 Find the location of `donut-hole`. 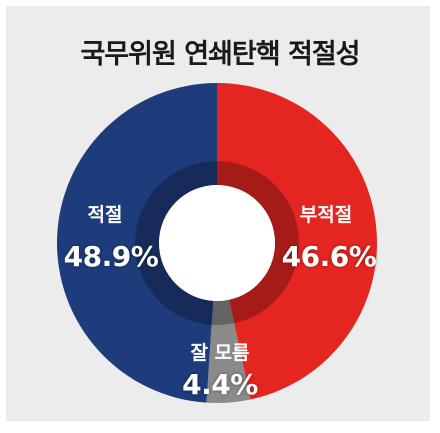

donut-hole is located at coordinates (217, 243).